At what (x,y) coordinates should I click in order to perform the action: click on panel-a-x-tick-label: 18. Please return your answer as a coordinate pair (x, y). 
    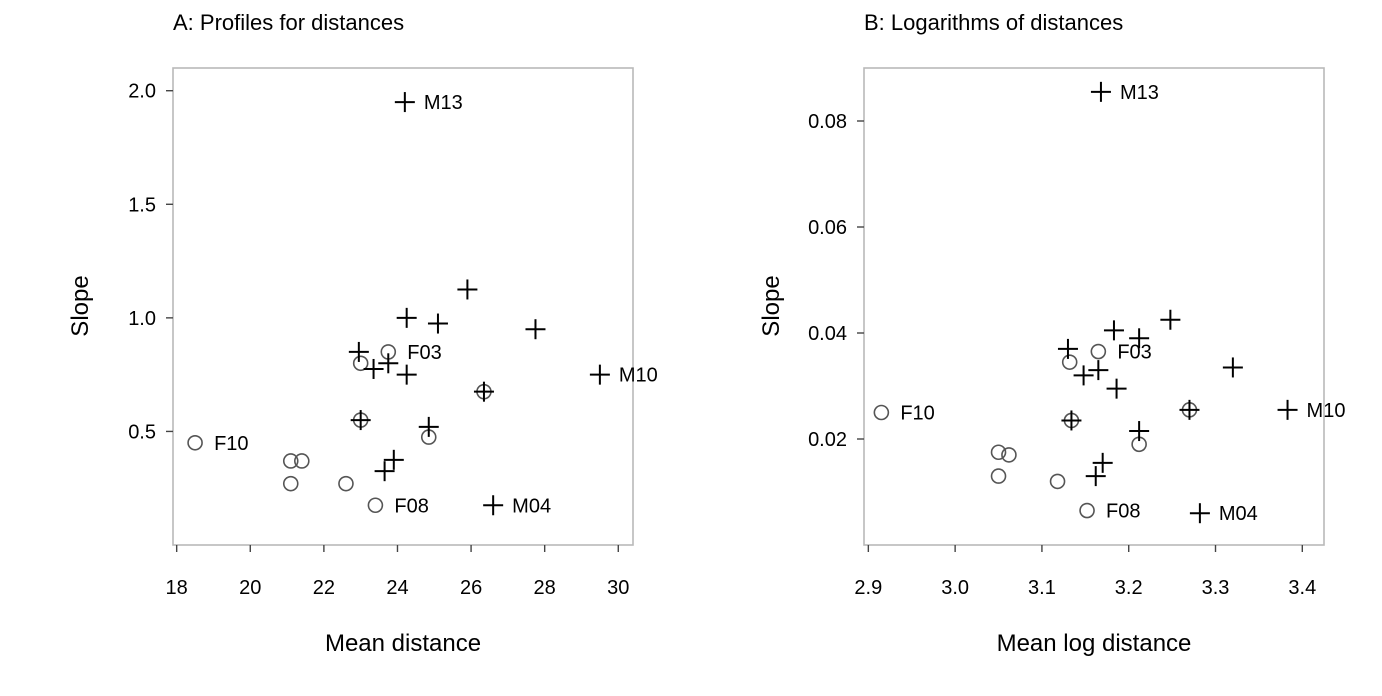
    Looking at the image, I should click on (177, 588).